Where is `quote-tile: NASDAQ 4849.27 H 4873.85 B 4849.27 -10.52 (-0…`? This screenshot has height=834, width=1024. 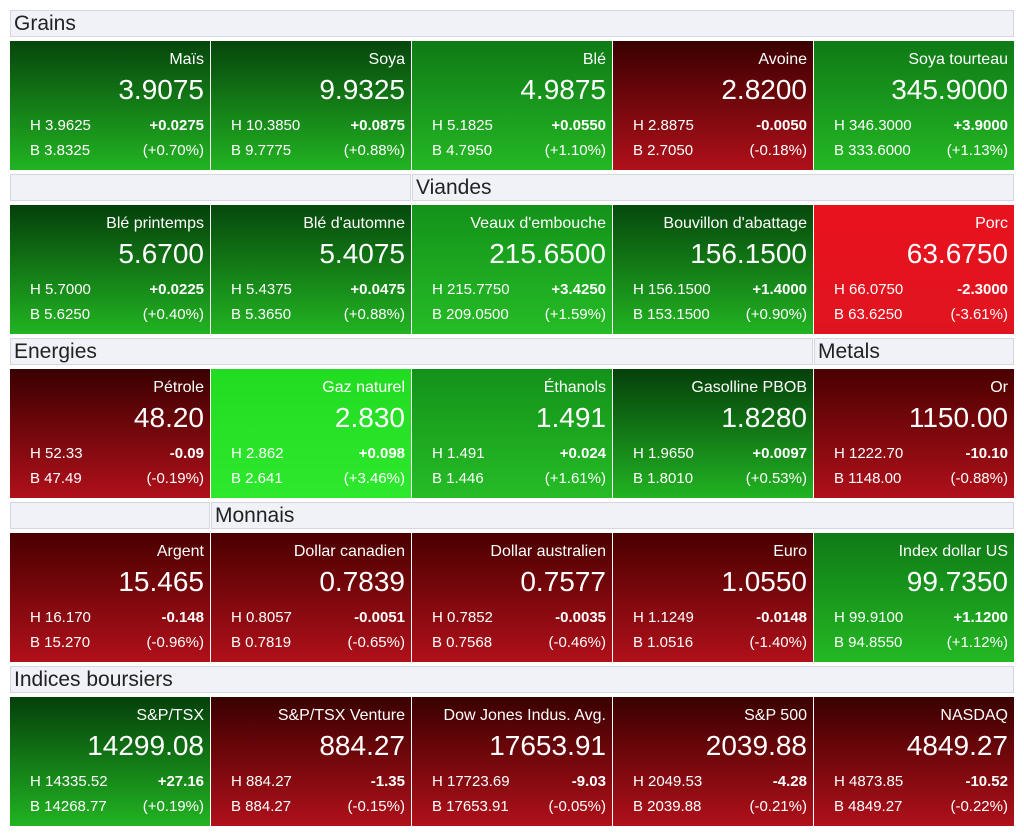
quote-tile: NASDAQ 4849.27 H 4873.85 B 4849.27 -10.52 (-0… is located at coordinates (914, 761).